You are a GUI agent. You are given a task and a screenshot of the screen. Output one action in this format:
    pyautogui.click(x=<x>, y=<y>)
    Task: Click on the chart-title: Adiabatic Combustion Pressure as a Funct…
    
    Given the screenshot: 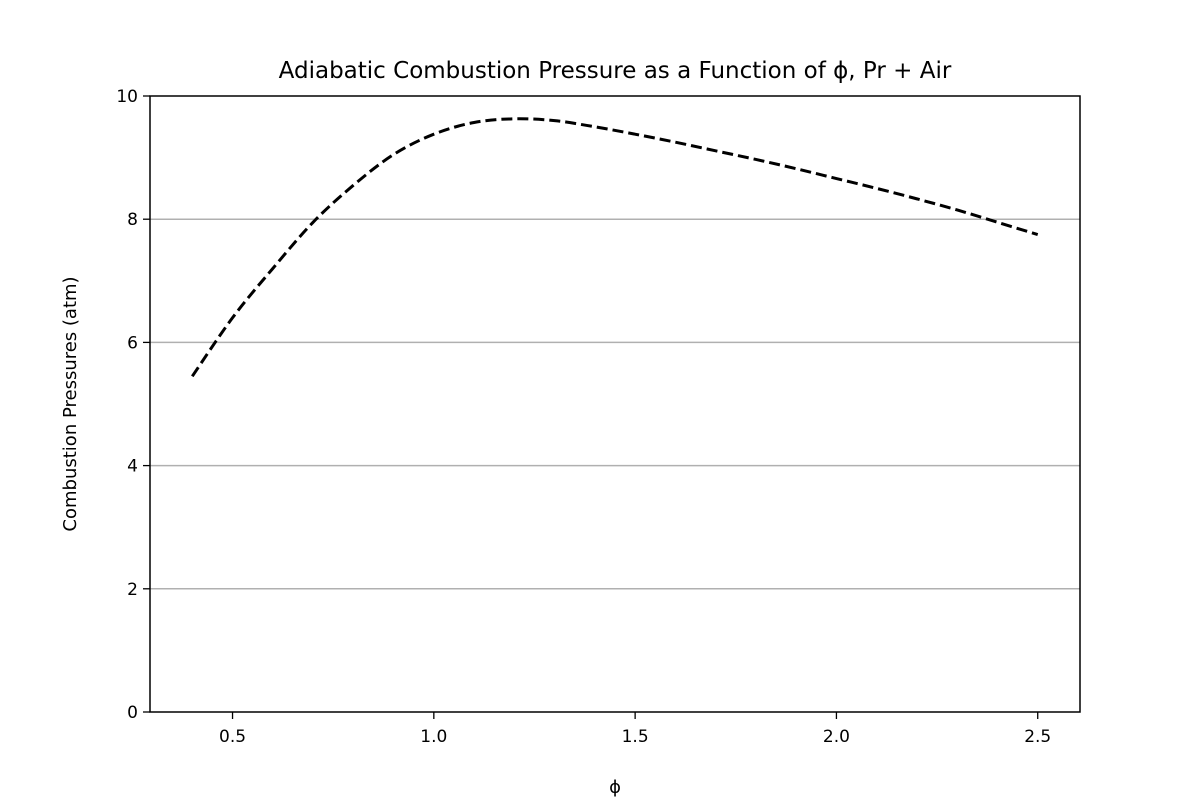 What is the action you would take?
    pyautogui.click(x=615, y=71)
    